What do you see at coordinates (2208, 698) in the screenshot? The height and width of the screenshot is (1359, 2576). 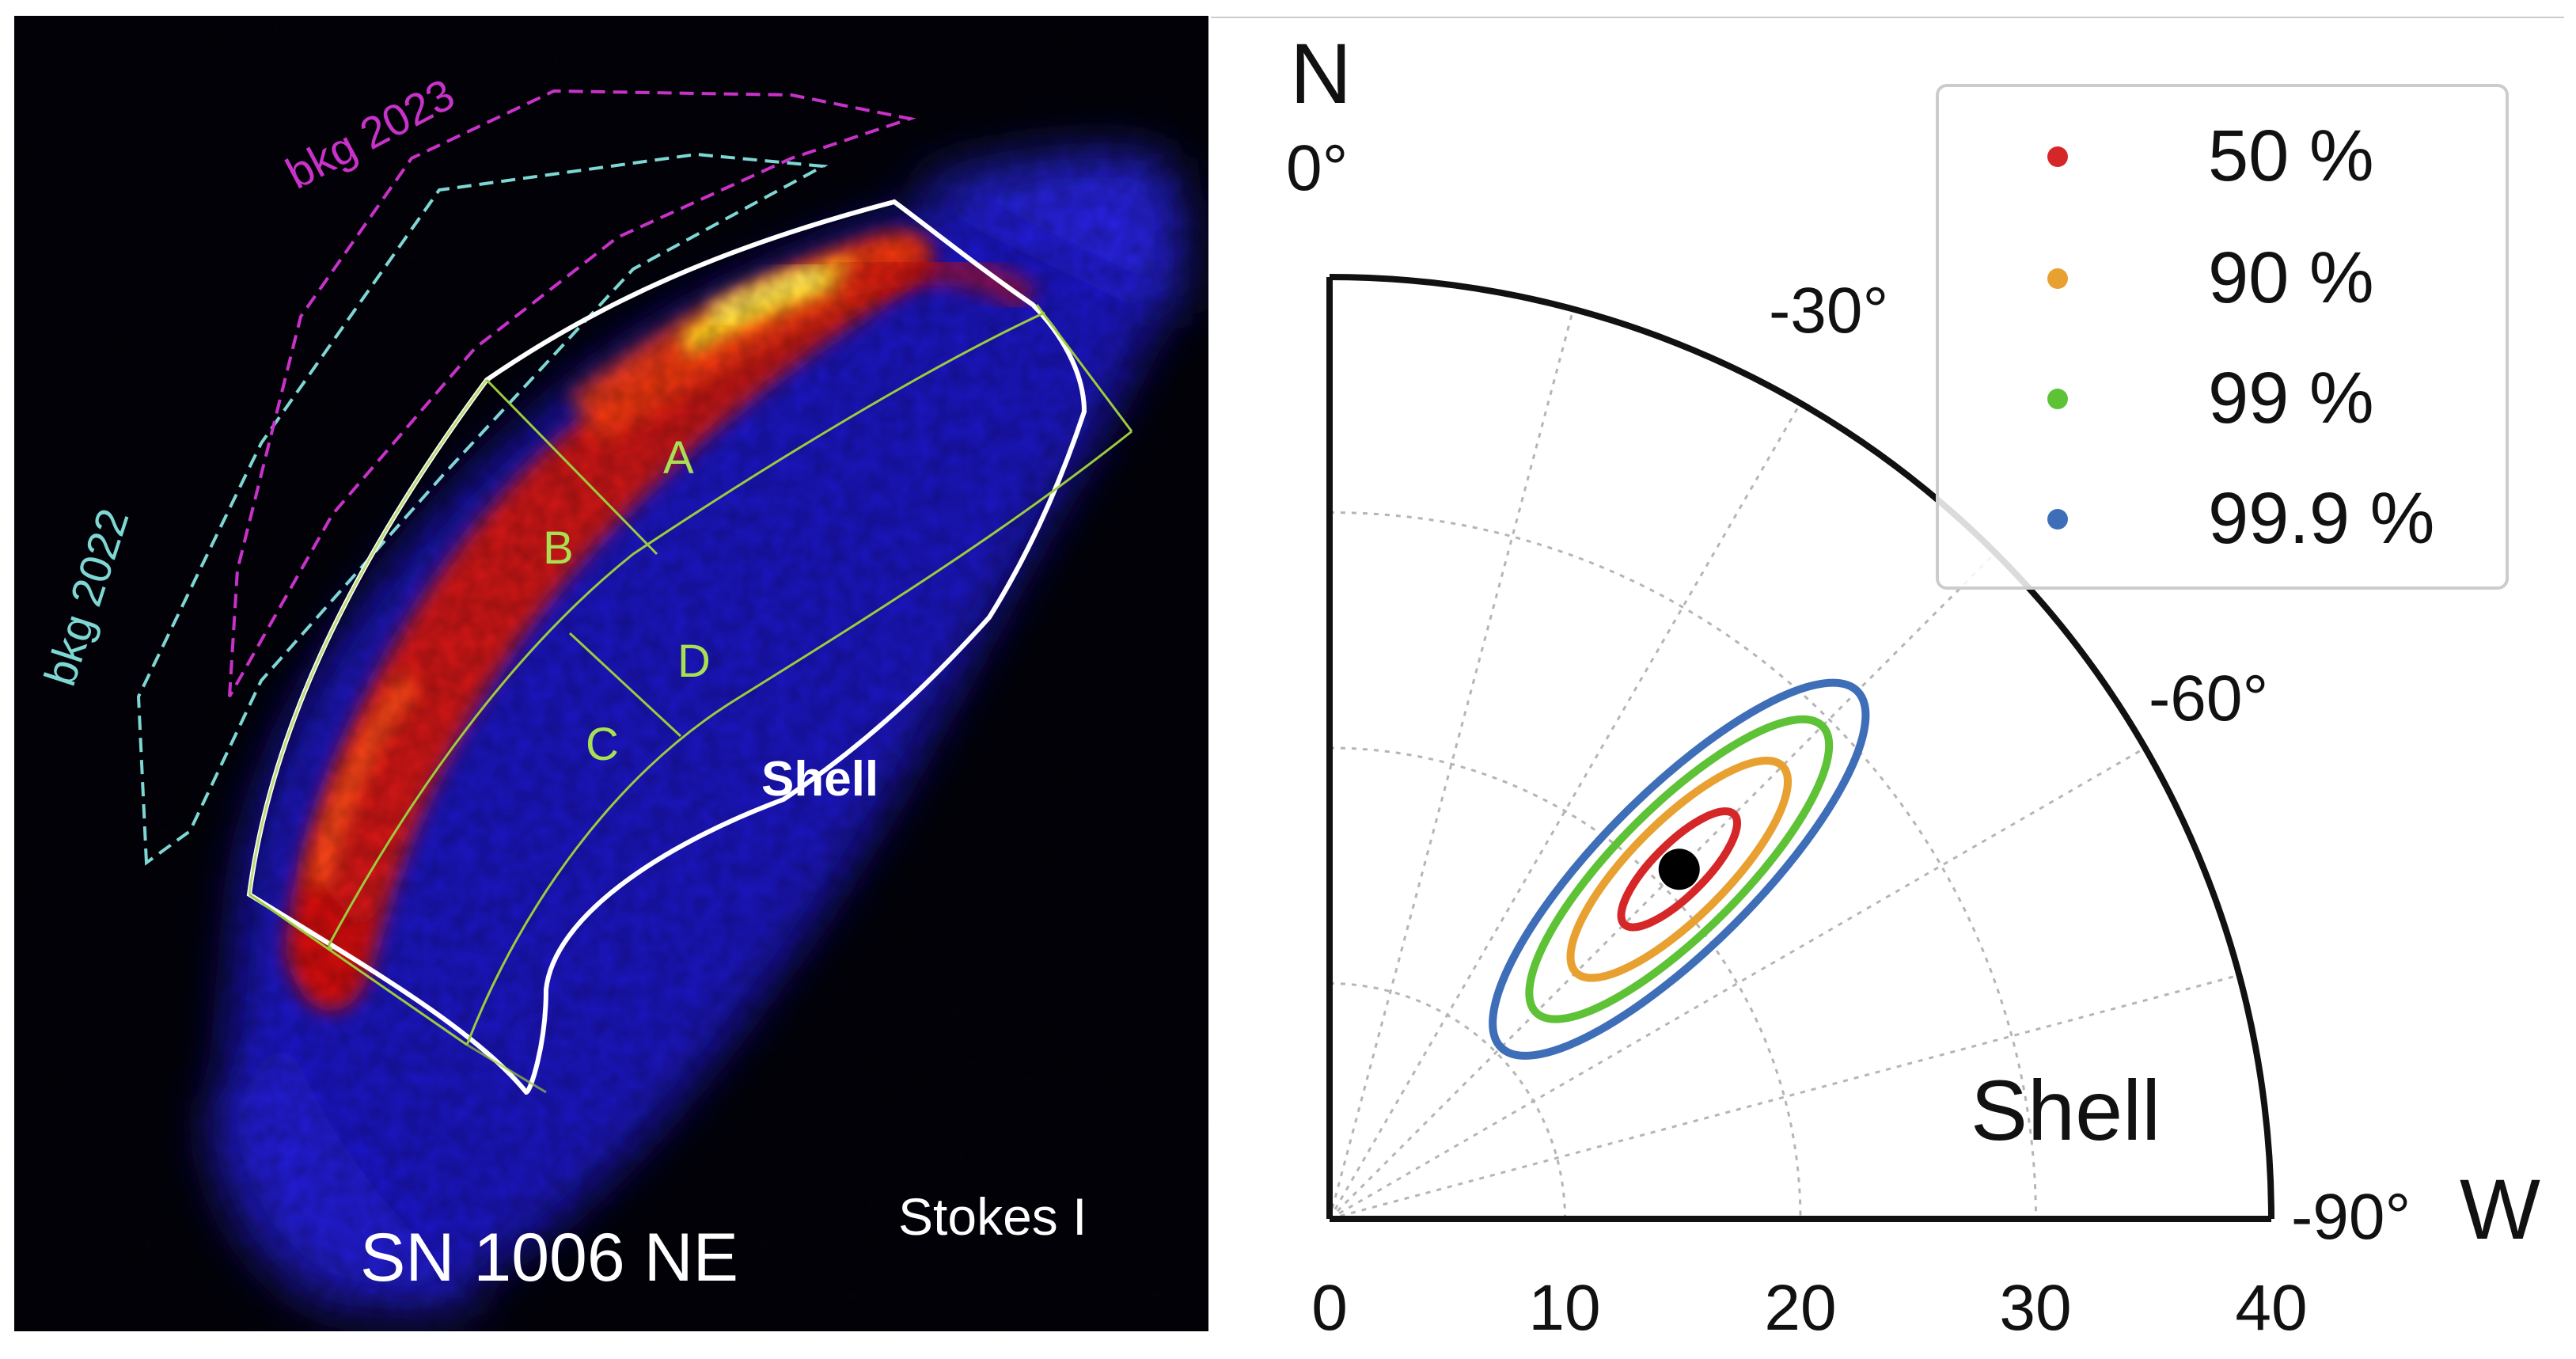 I see `angle-tick-minus60: -60°` at bounding box center [2208, 698].